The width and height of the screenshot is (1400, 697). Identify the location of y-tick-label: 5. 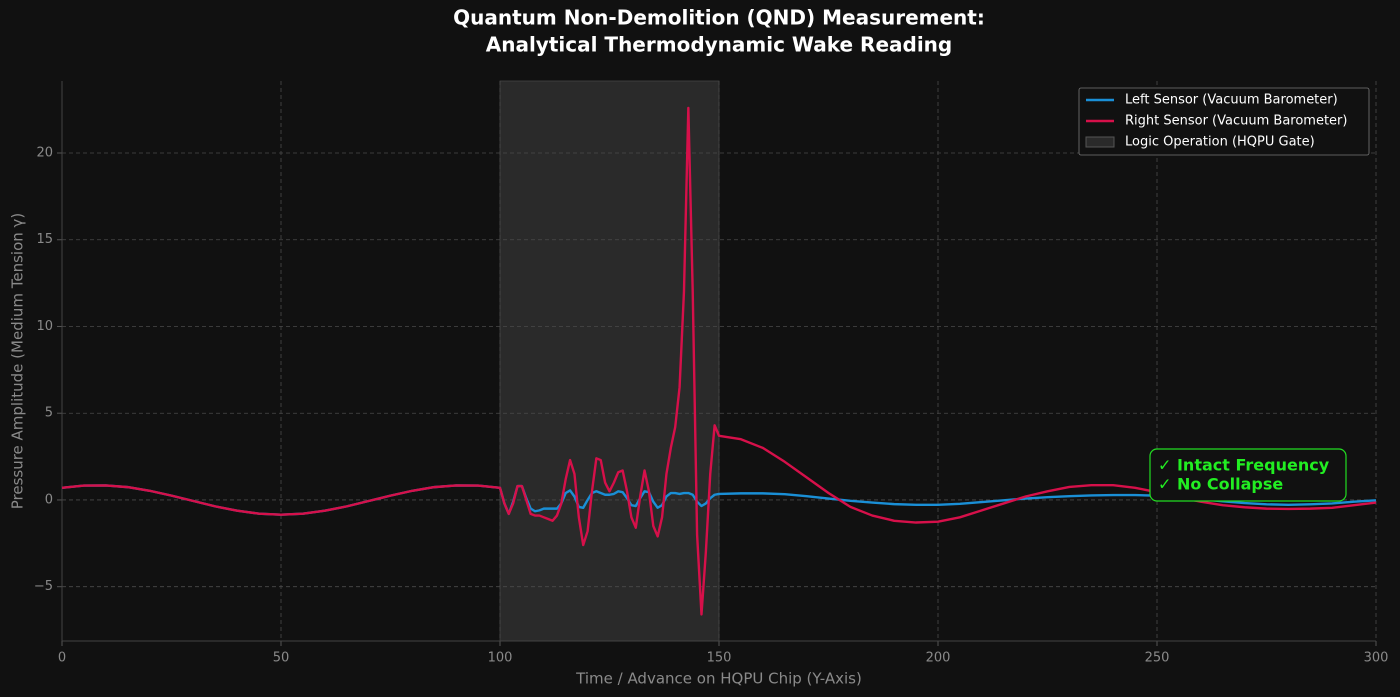
(49, 413).